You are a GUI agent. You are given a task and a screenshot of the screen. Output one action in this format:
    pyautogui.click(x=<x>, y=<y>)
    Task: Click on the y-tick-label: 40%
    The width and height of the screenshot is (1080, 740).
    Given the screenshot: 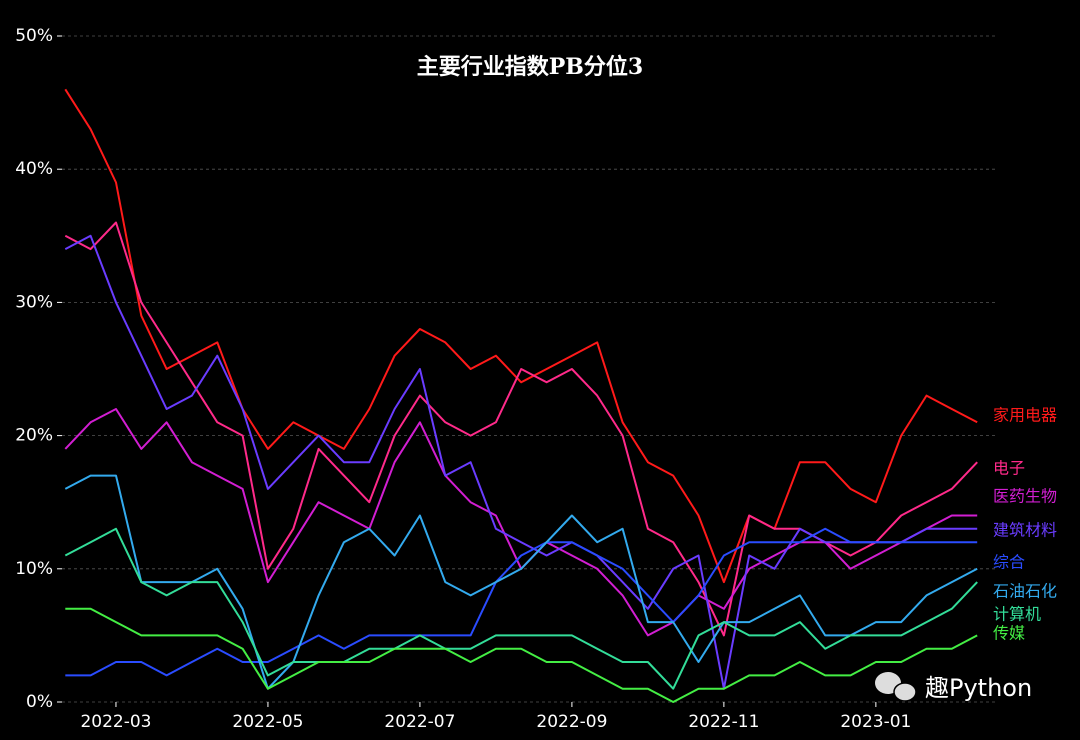 What is the action you would take?
    pyautogui.click(x=34, y=169)
    